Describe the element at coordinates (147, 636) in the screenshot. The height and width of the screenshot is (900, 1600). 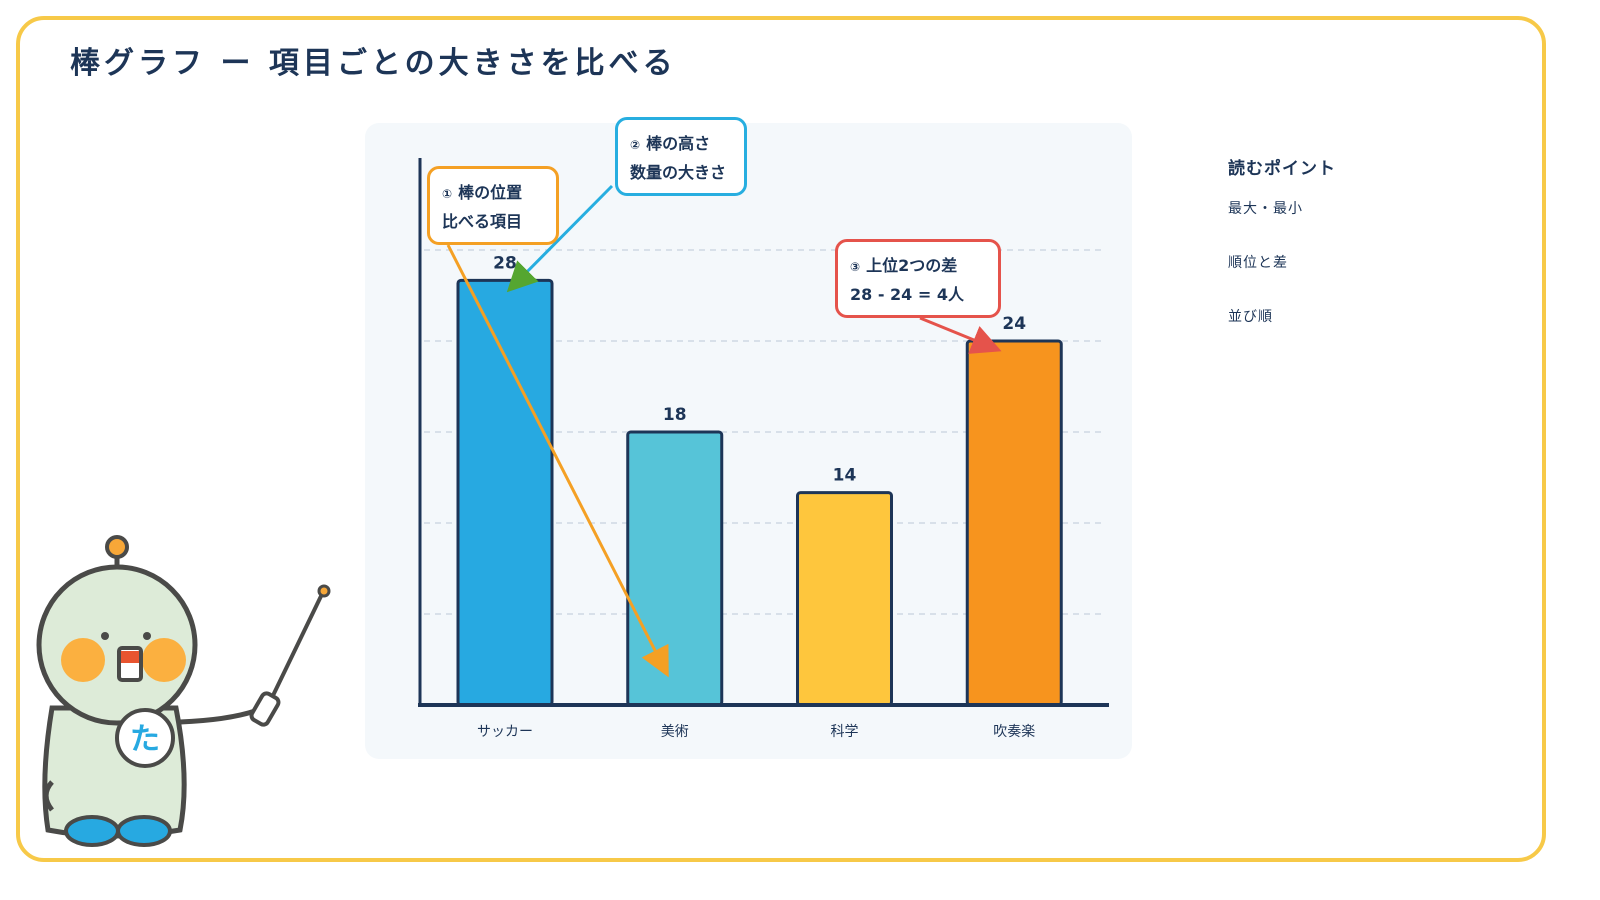
I see `mascot-eye-right` at that location.